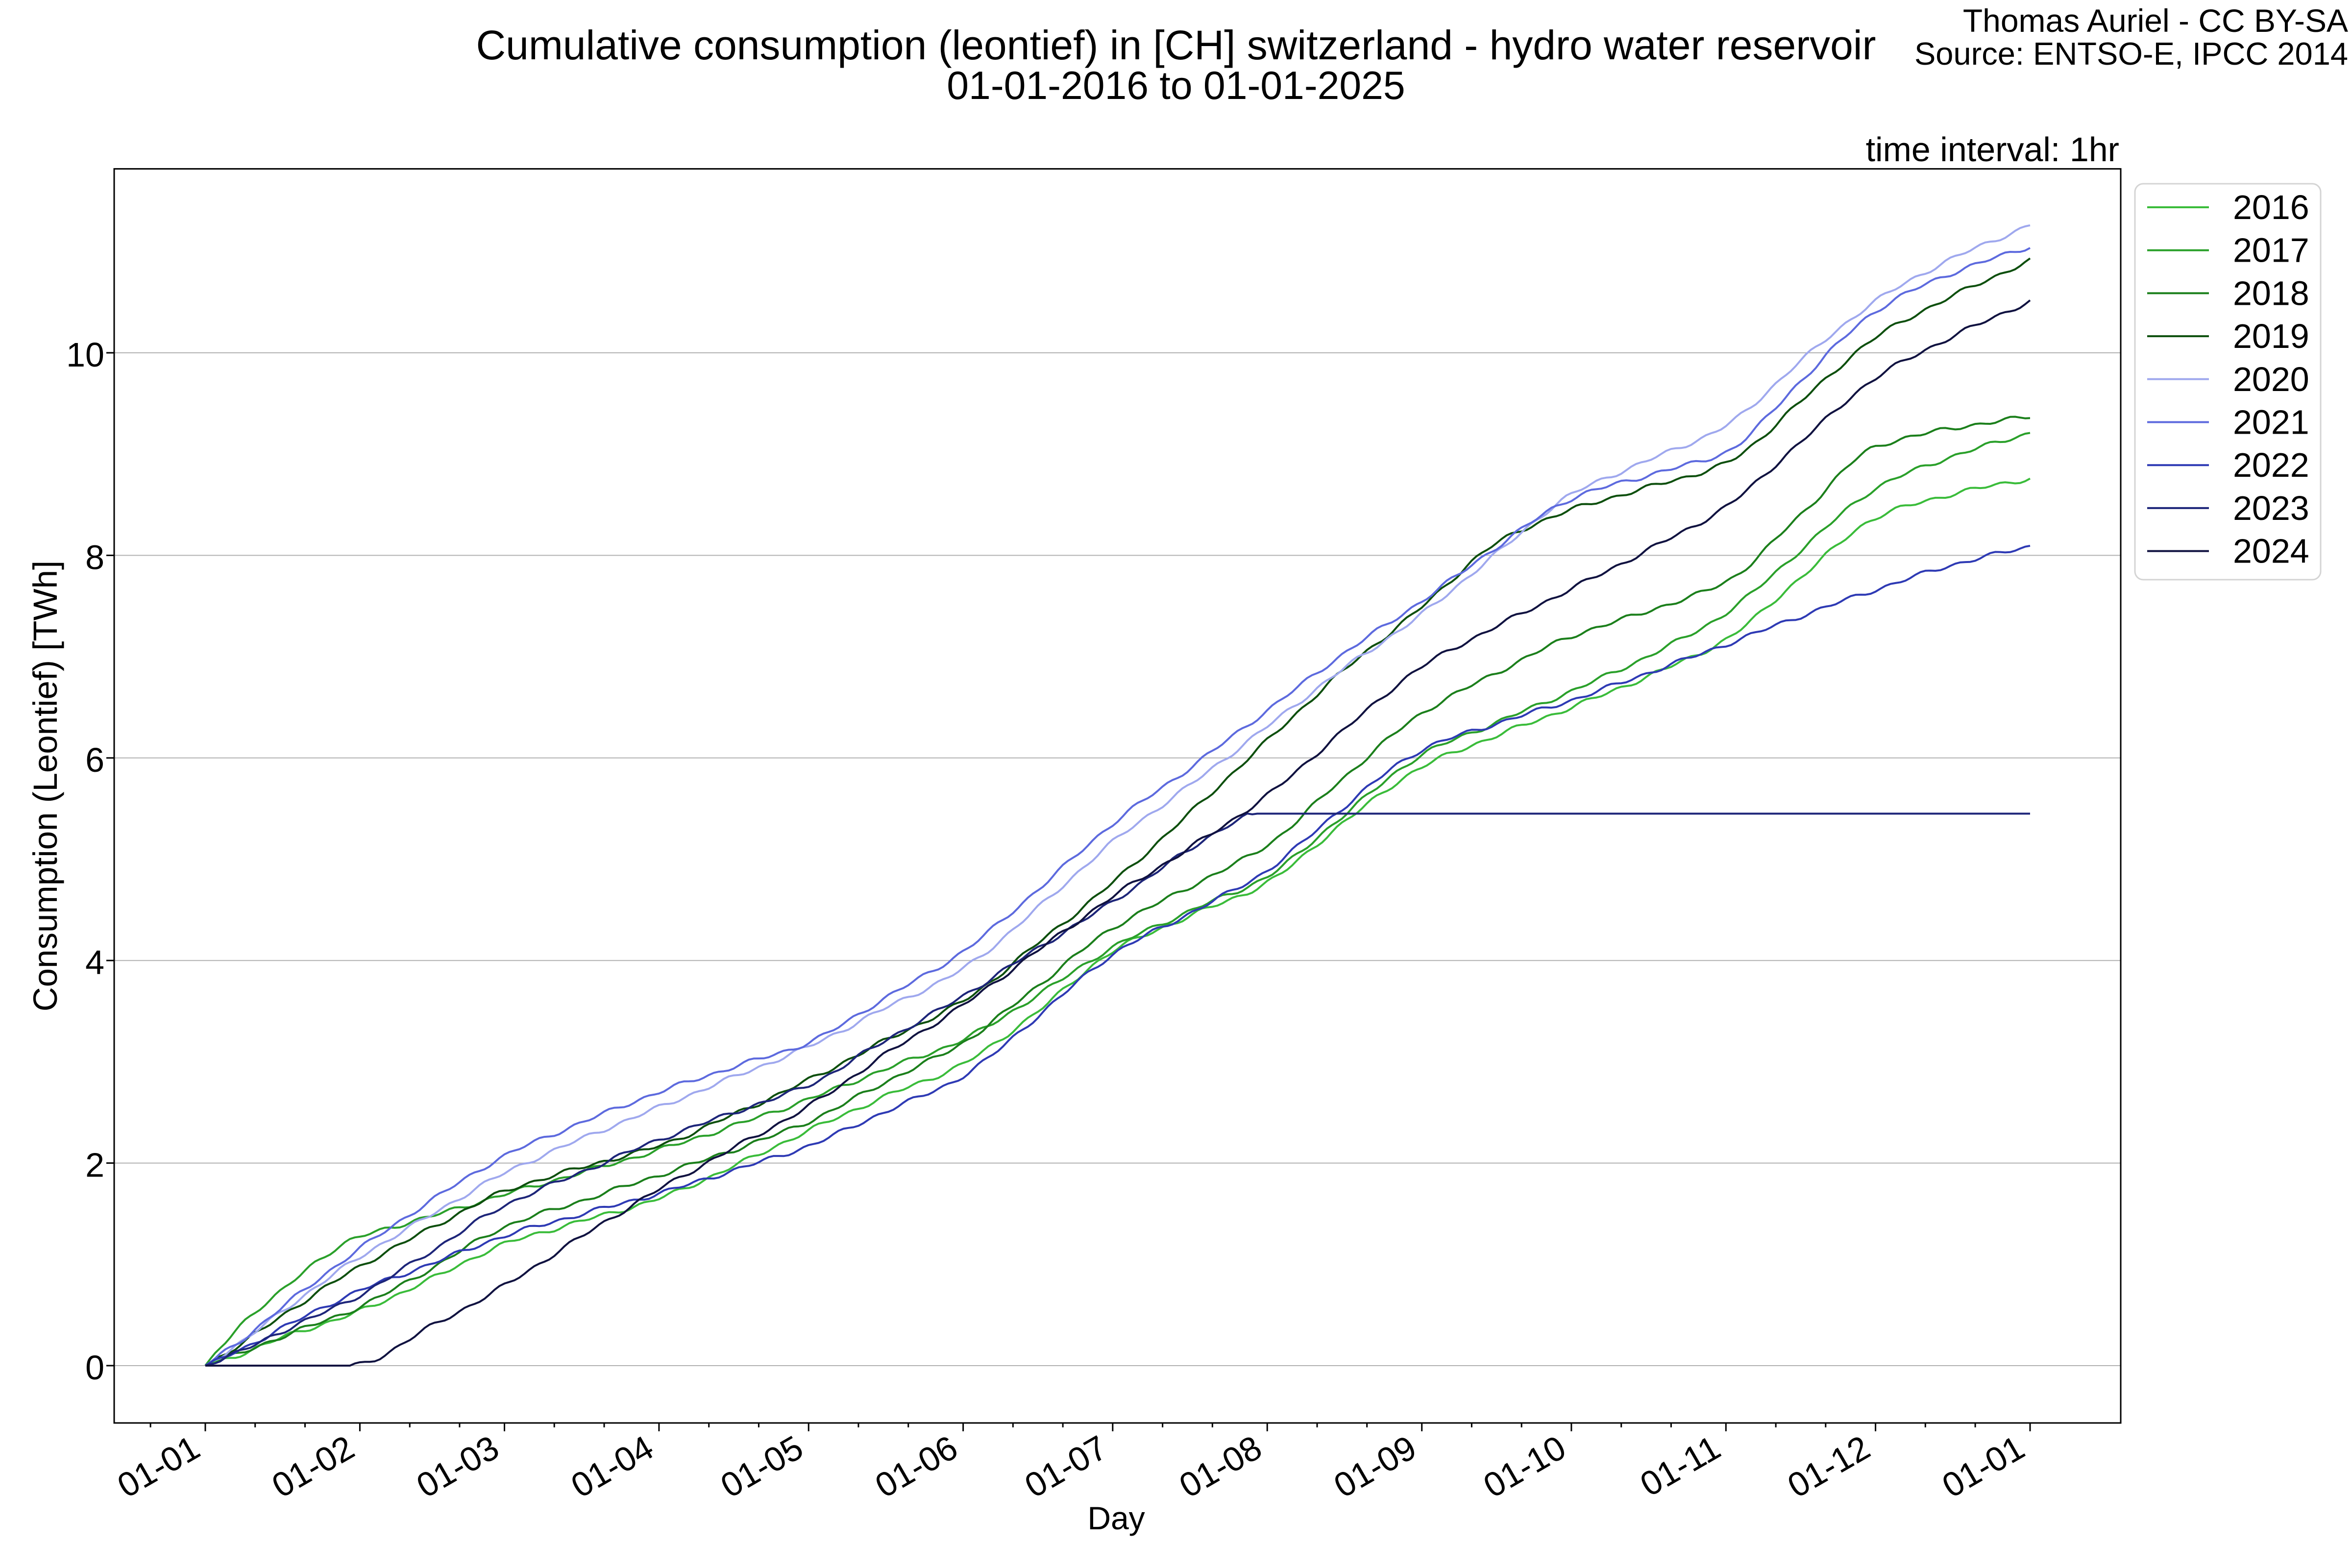 This screenshot has height=1568, width=2352. Describe the element at coordinates (2271, 508) in the screenshot. I see `svg-text: 2023` at that location.